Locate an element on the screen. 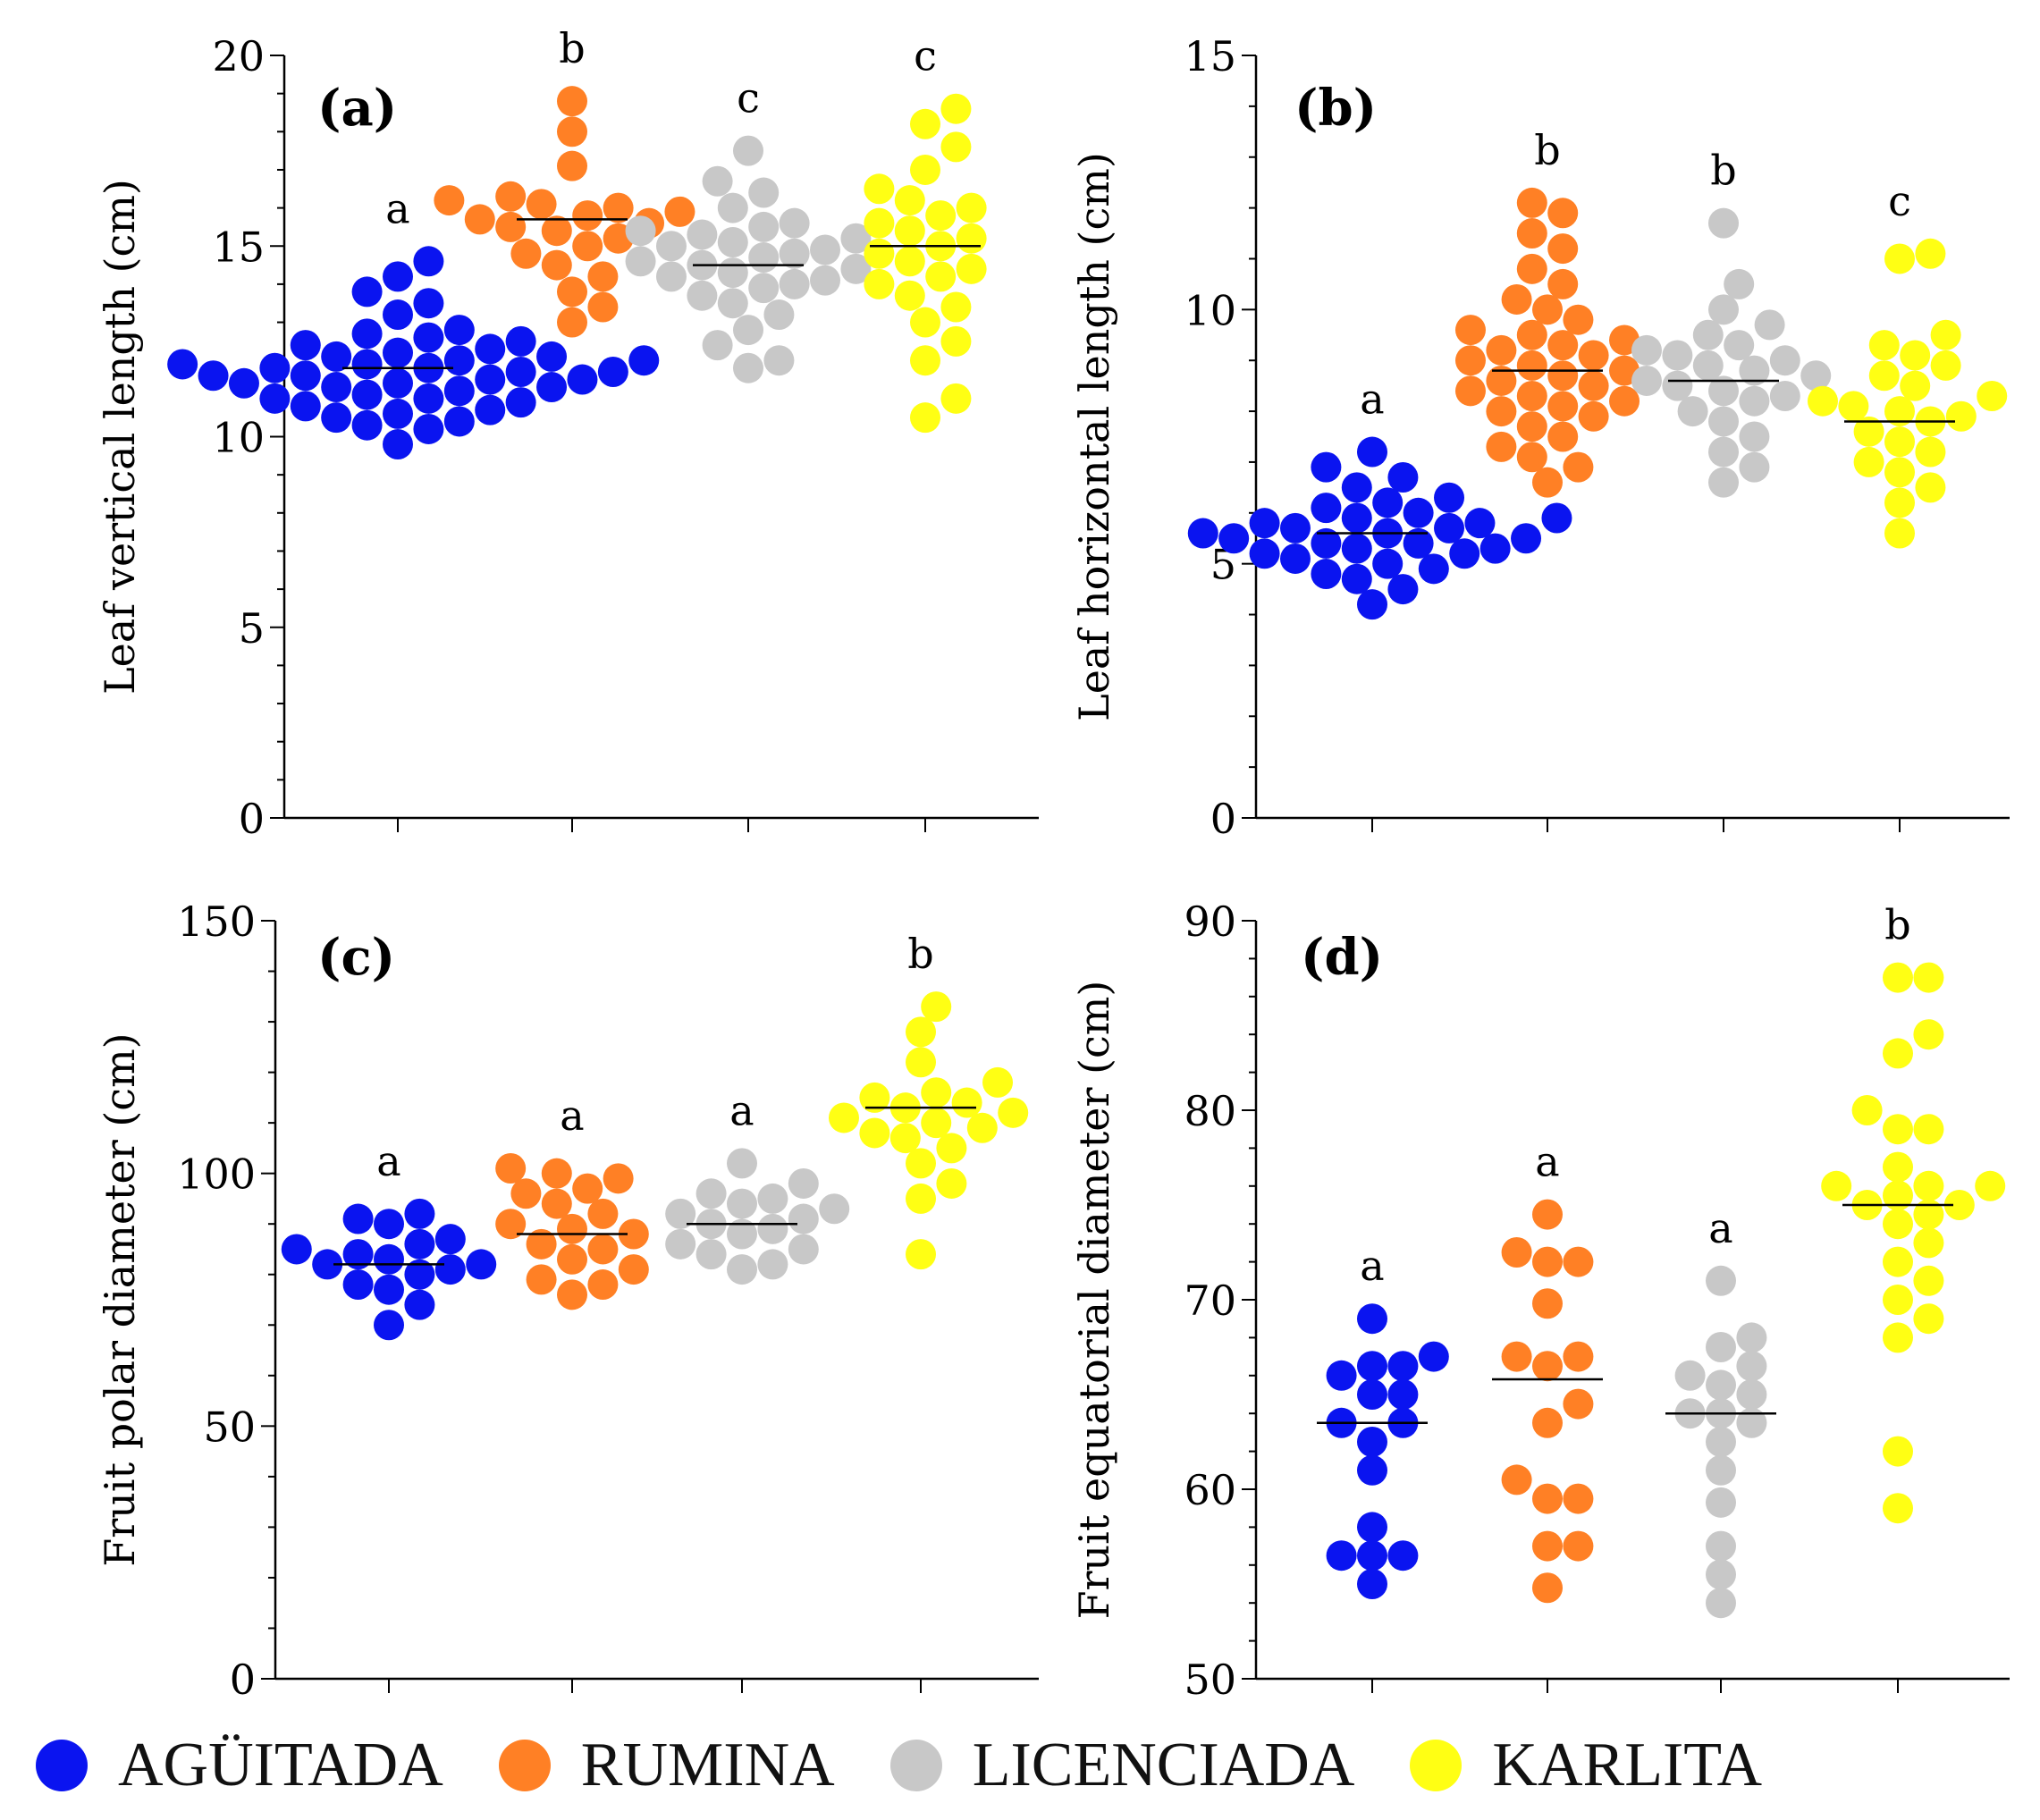  panel-a-significance-letter: a is located at coordinates (397, 208).